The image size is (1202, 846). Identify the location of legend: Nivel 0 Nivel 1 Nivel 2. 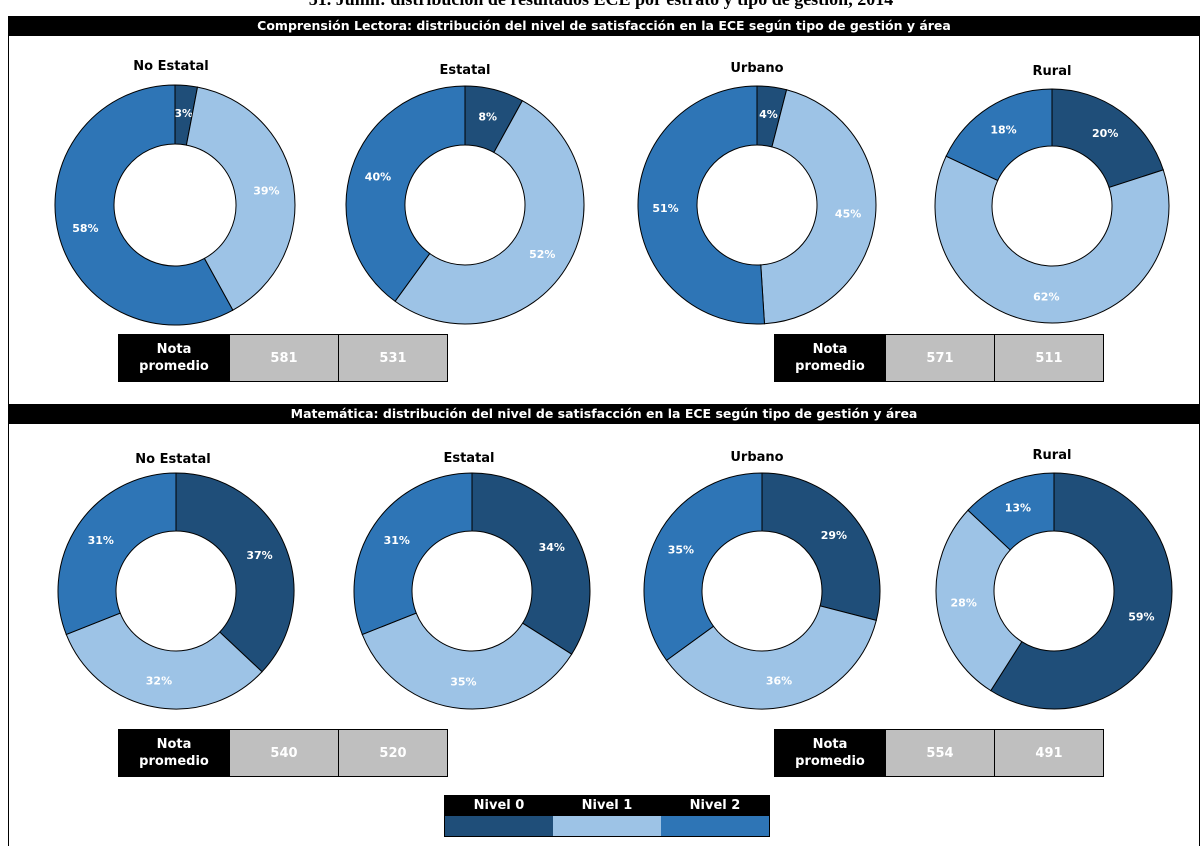
(607, 816).